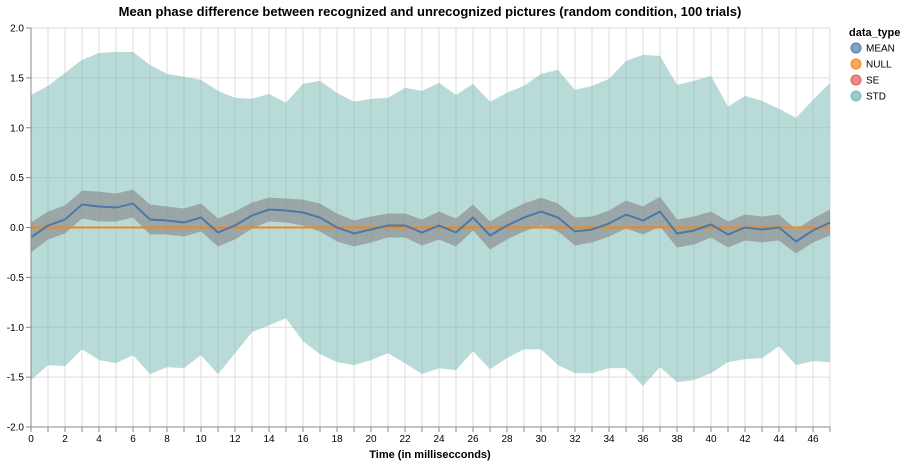 The image size is (907, 464). I want to click on x-tick-label: 28, so click(507, 439).